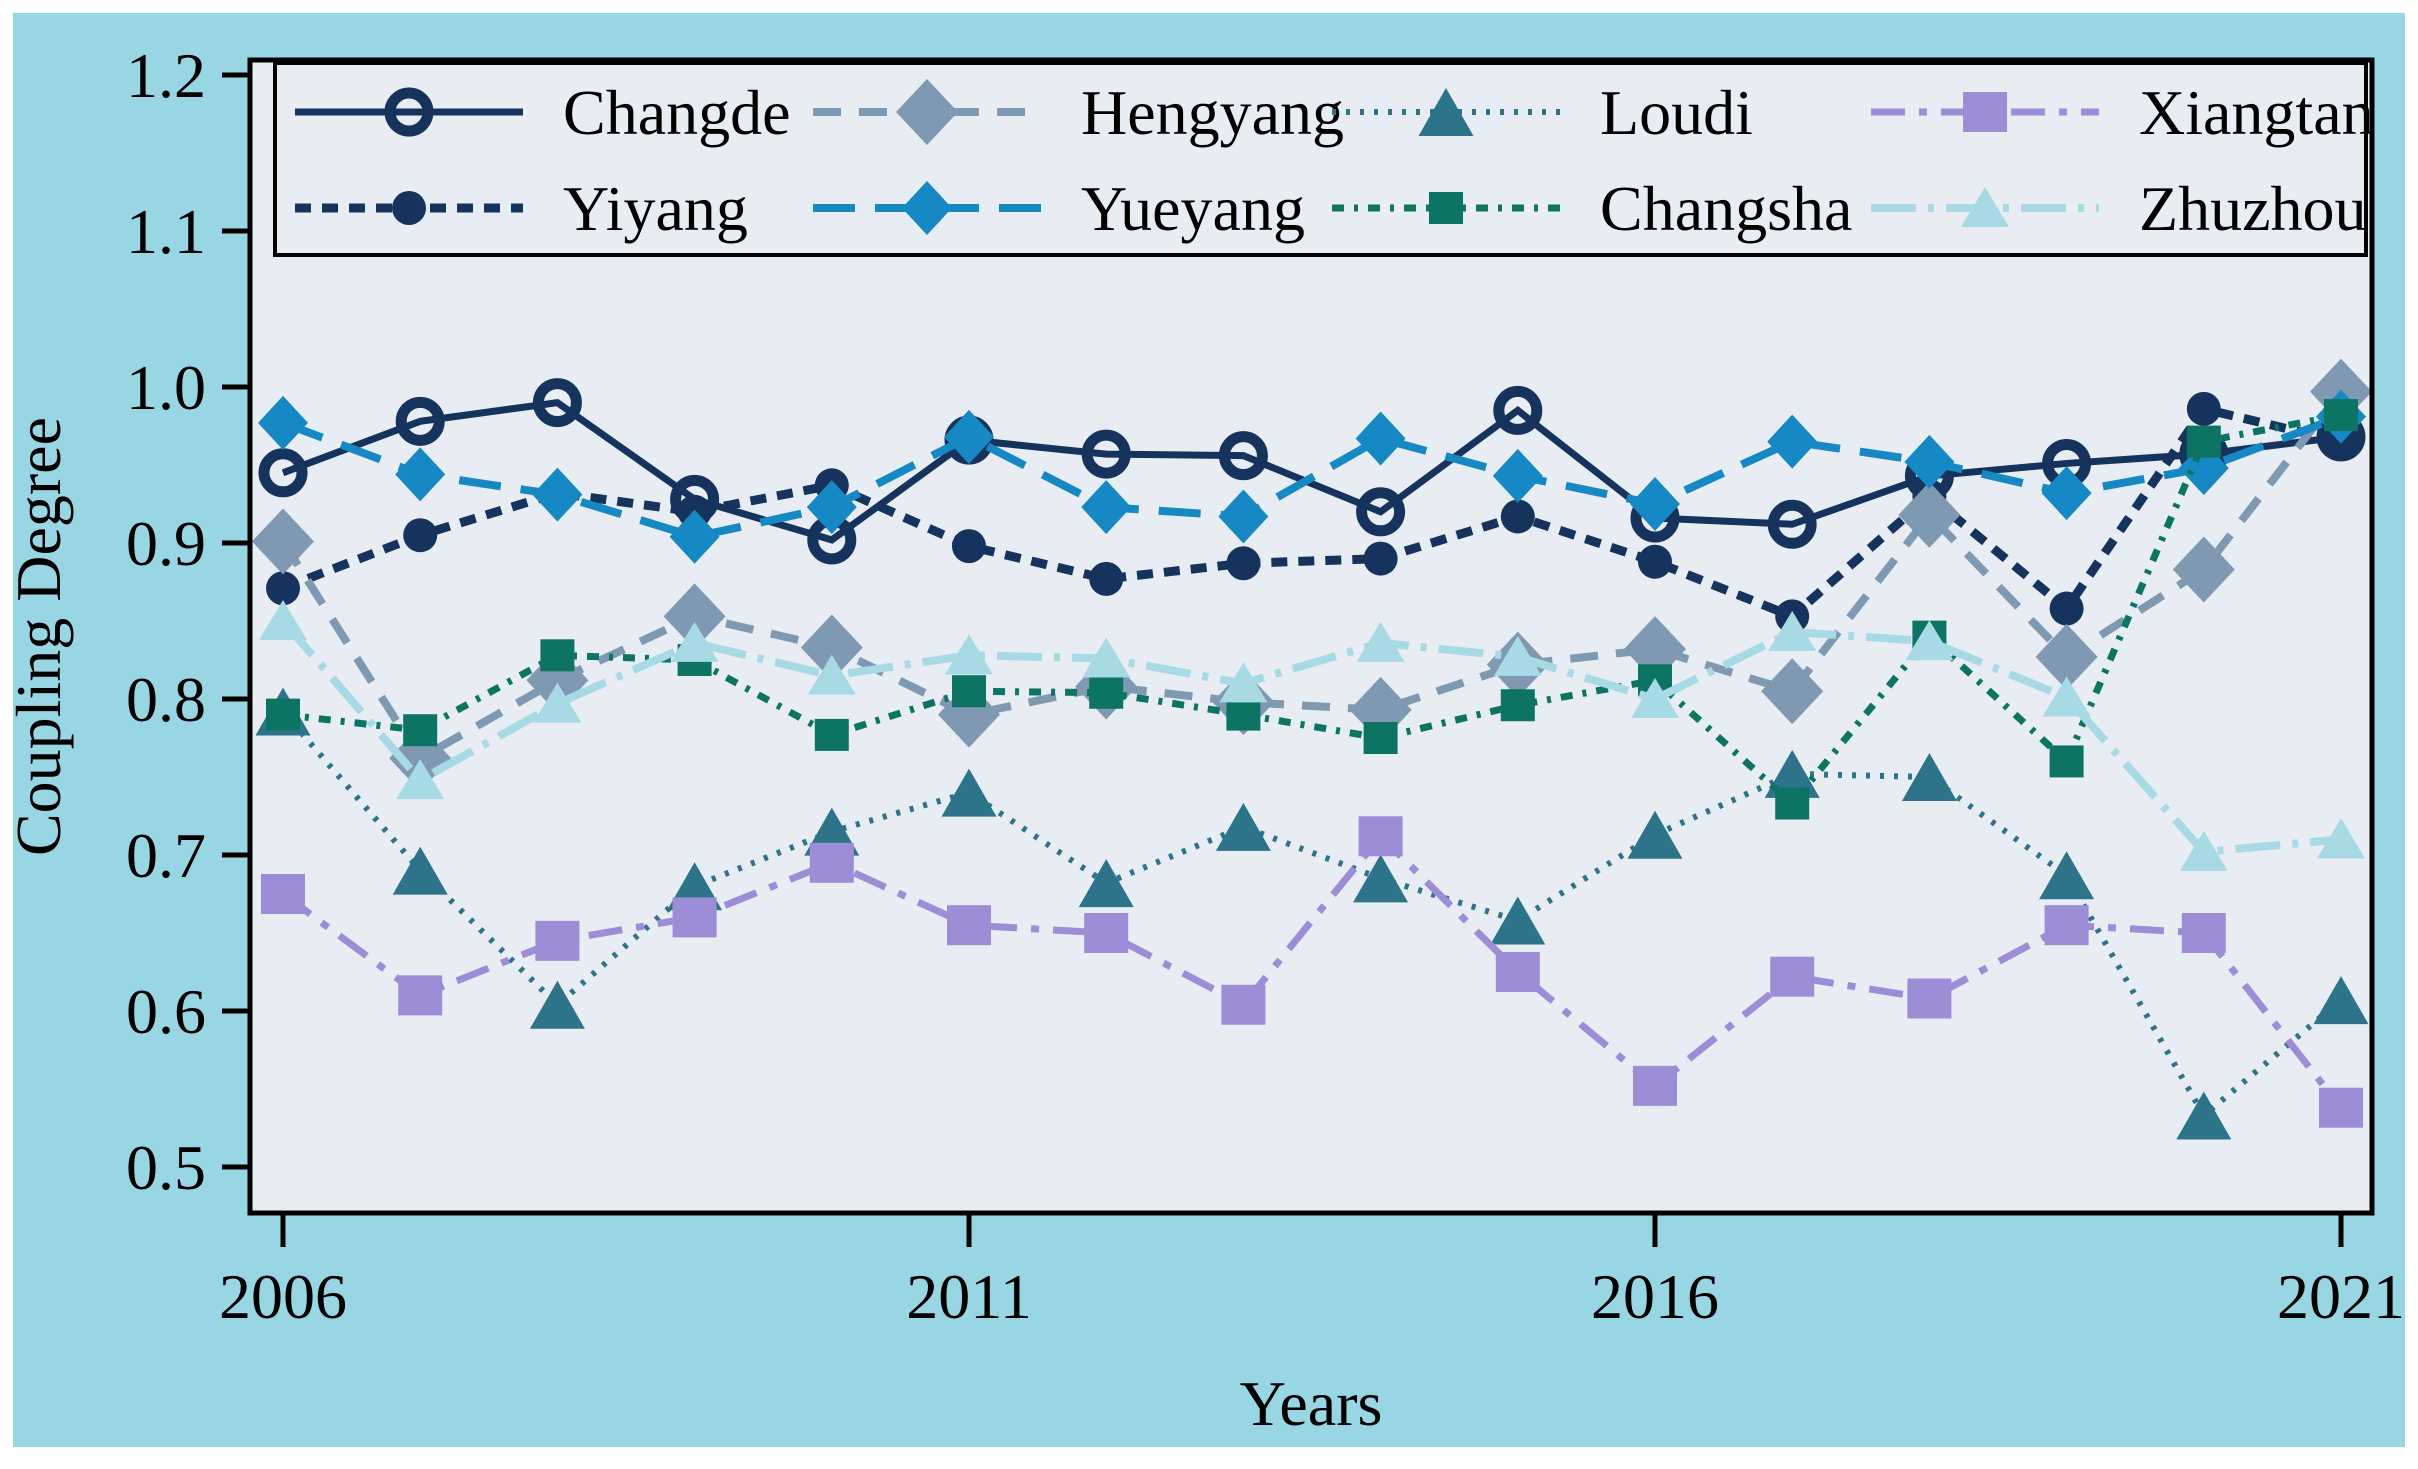  I want to click on data-point-yiyang-2013, so click(1243, 563).